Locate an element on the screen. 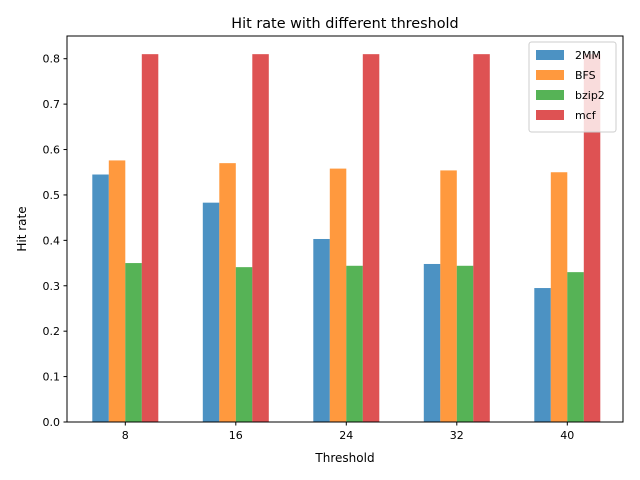 The width and height of the screenshot is (640, 480). y-tick-label: 0.0 is located at coordinates (52, 422).